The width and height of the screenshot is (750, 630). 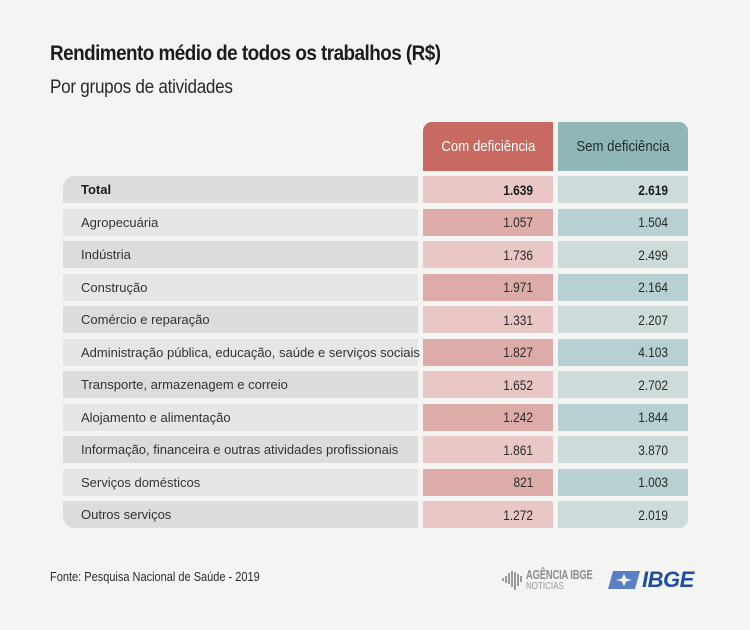 What do you see at coordinates (240, 222) in the screenshot?
I see `row-label: Agropecuária` at bounding box center [240, 222].